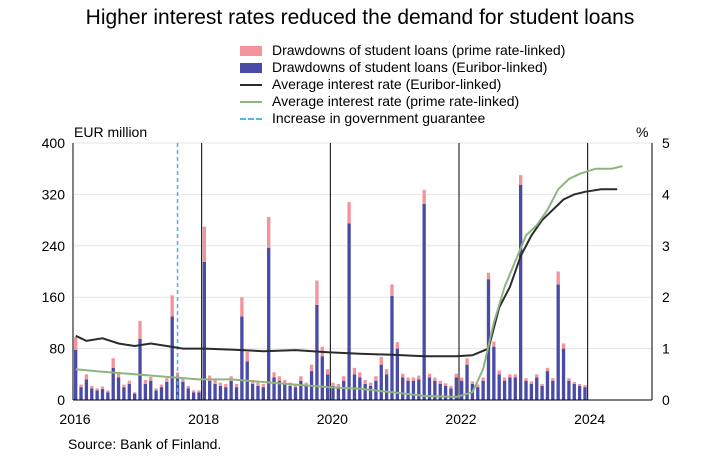  Describe the element at coordinates (251, 84) in the screenshot. I see `legend-swatch-euribor-rate` at that location.